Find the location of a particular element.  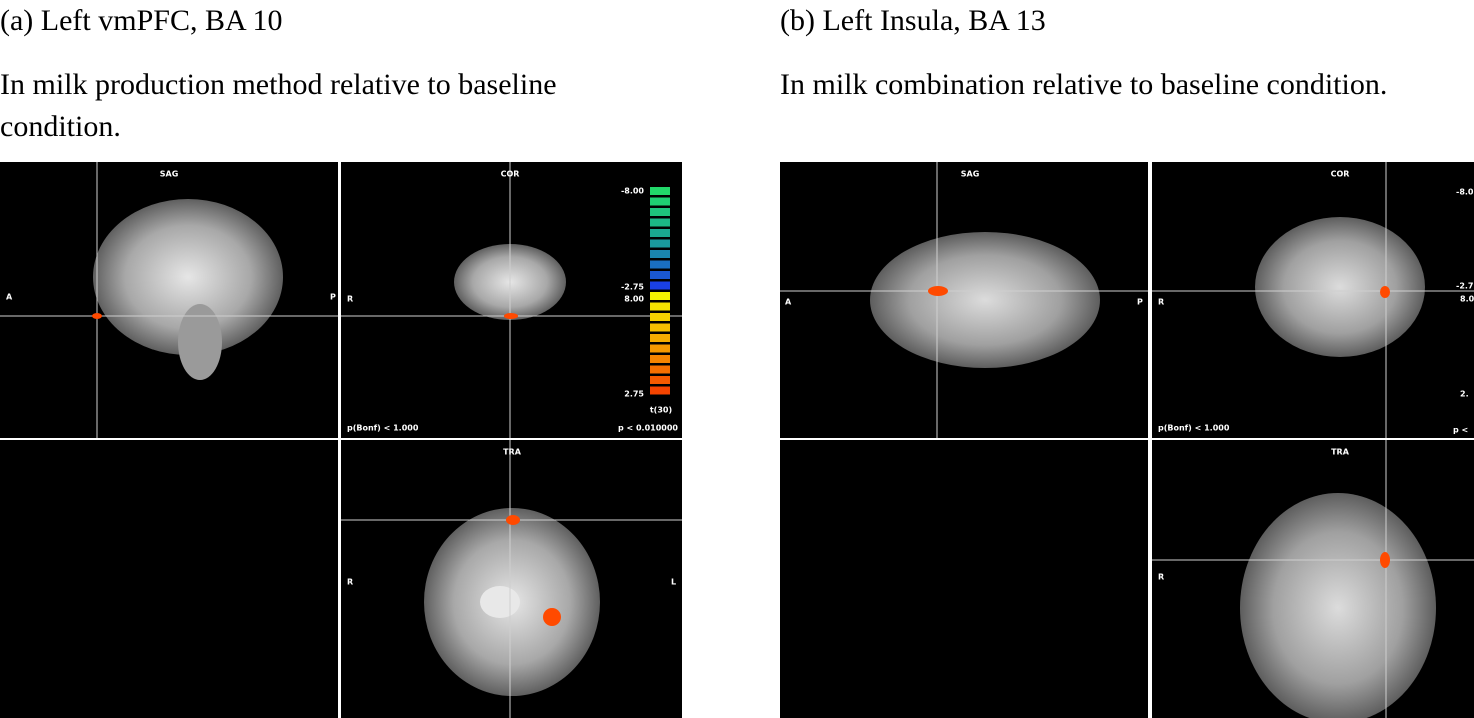

colorbar-stat: t(30) is located at coordinates (661, 410).